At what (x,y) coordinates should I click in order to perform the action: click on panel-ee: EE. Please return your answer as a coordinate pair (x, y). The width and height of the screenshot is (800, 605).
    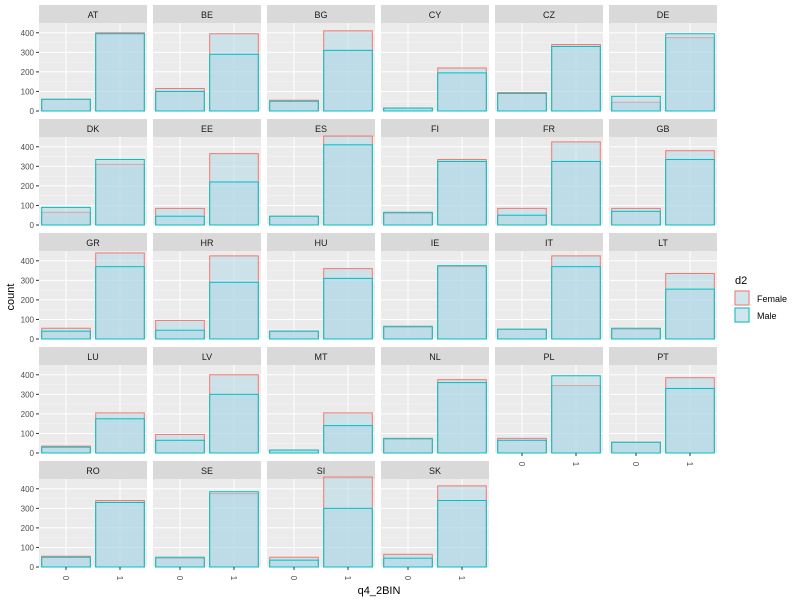
    Looking at the image, I should click on (207, 172).